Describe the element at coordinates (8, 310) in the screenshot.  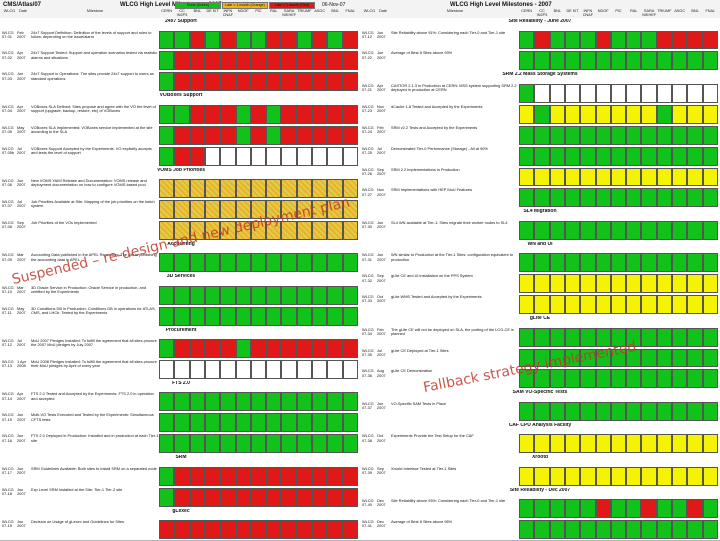
I see `milestone-id: WLCG 07-11` at that location.